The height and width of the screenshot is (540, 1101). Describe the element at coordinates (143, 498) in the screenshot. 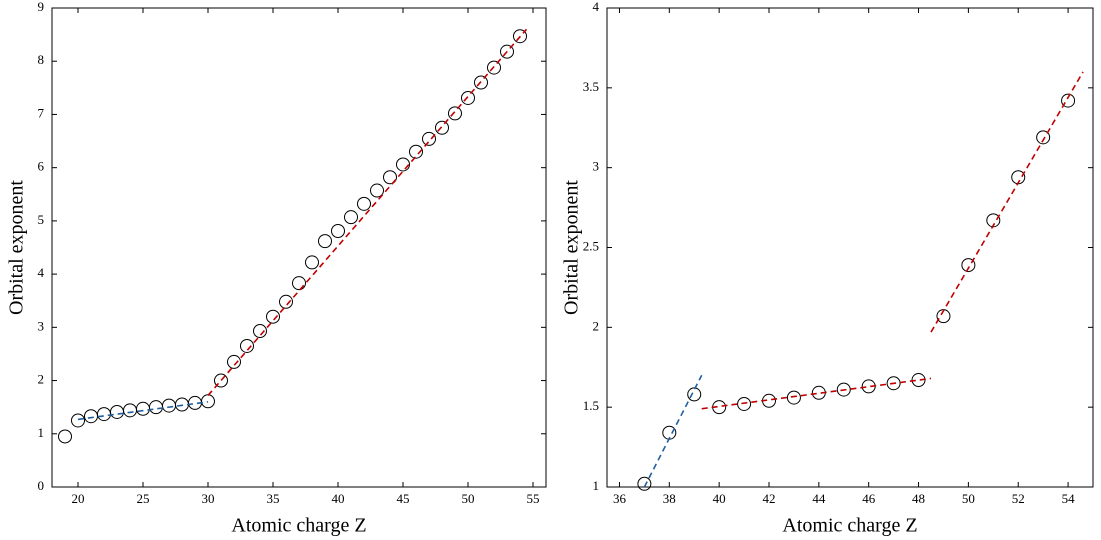

I see `x-tick-label: 25` at that location.